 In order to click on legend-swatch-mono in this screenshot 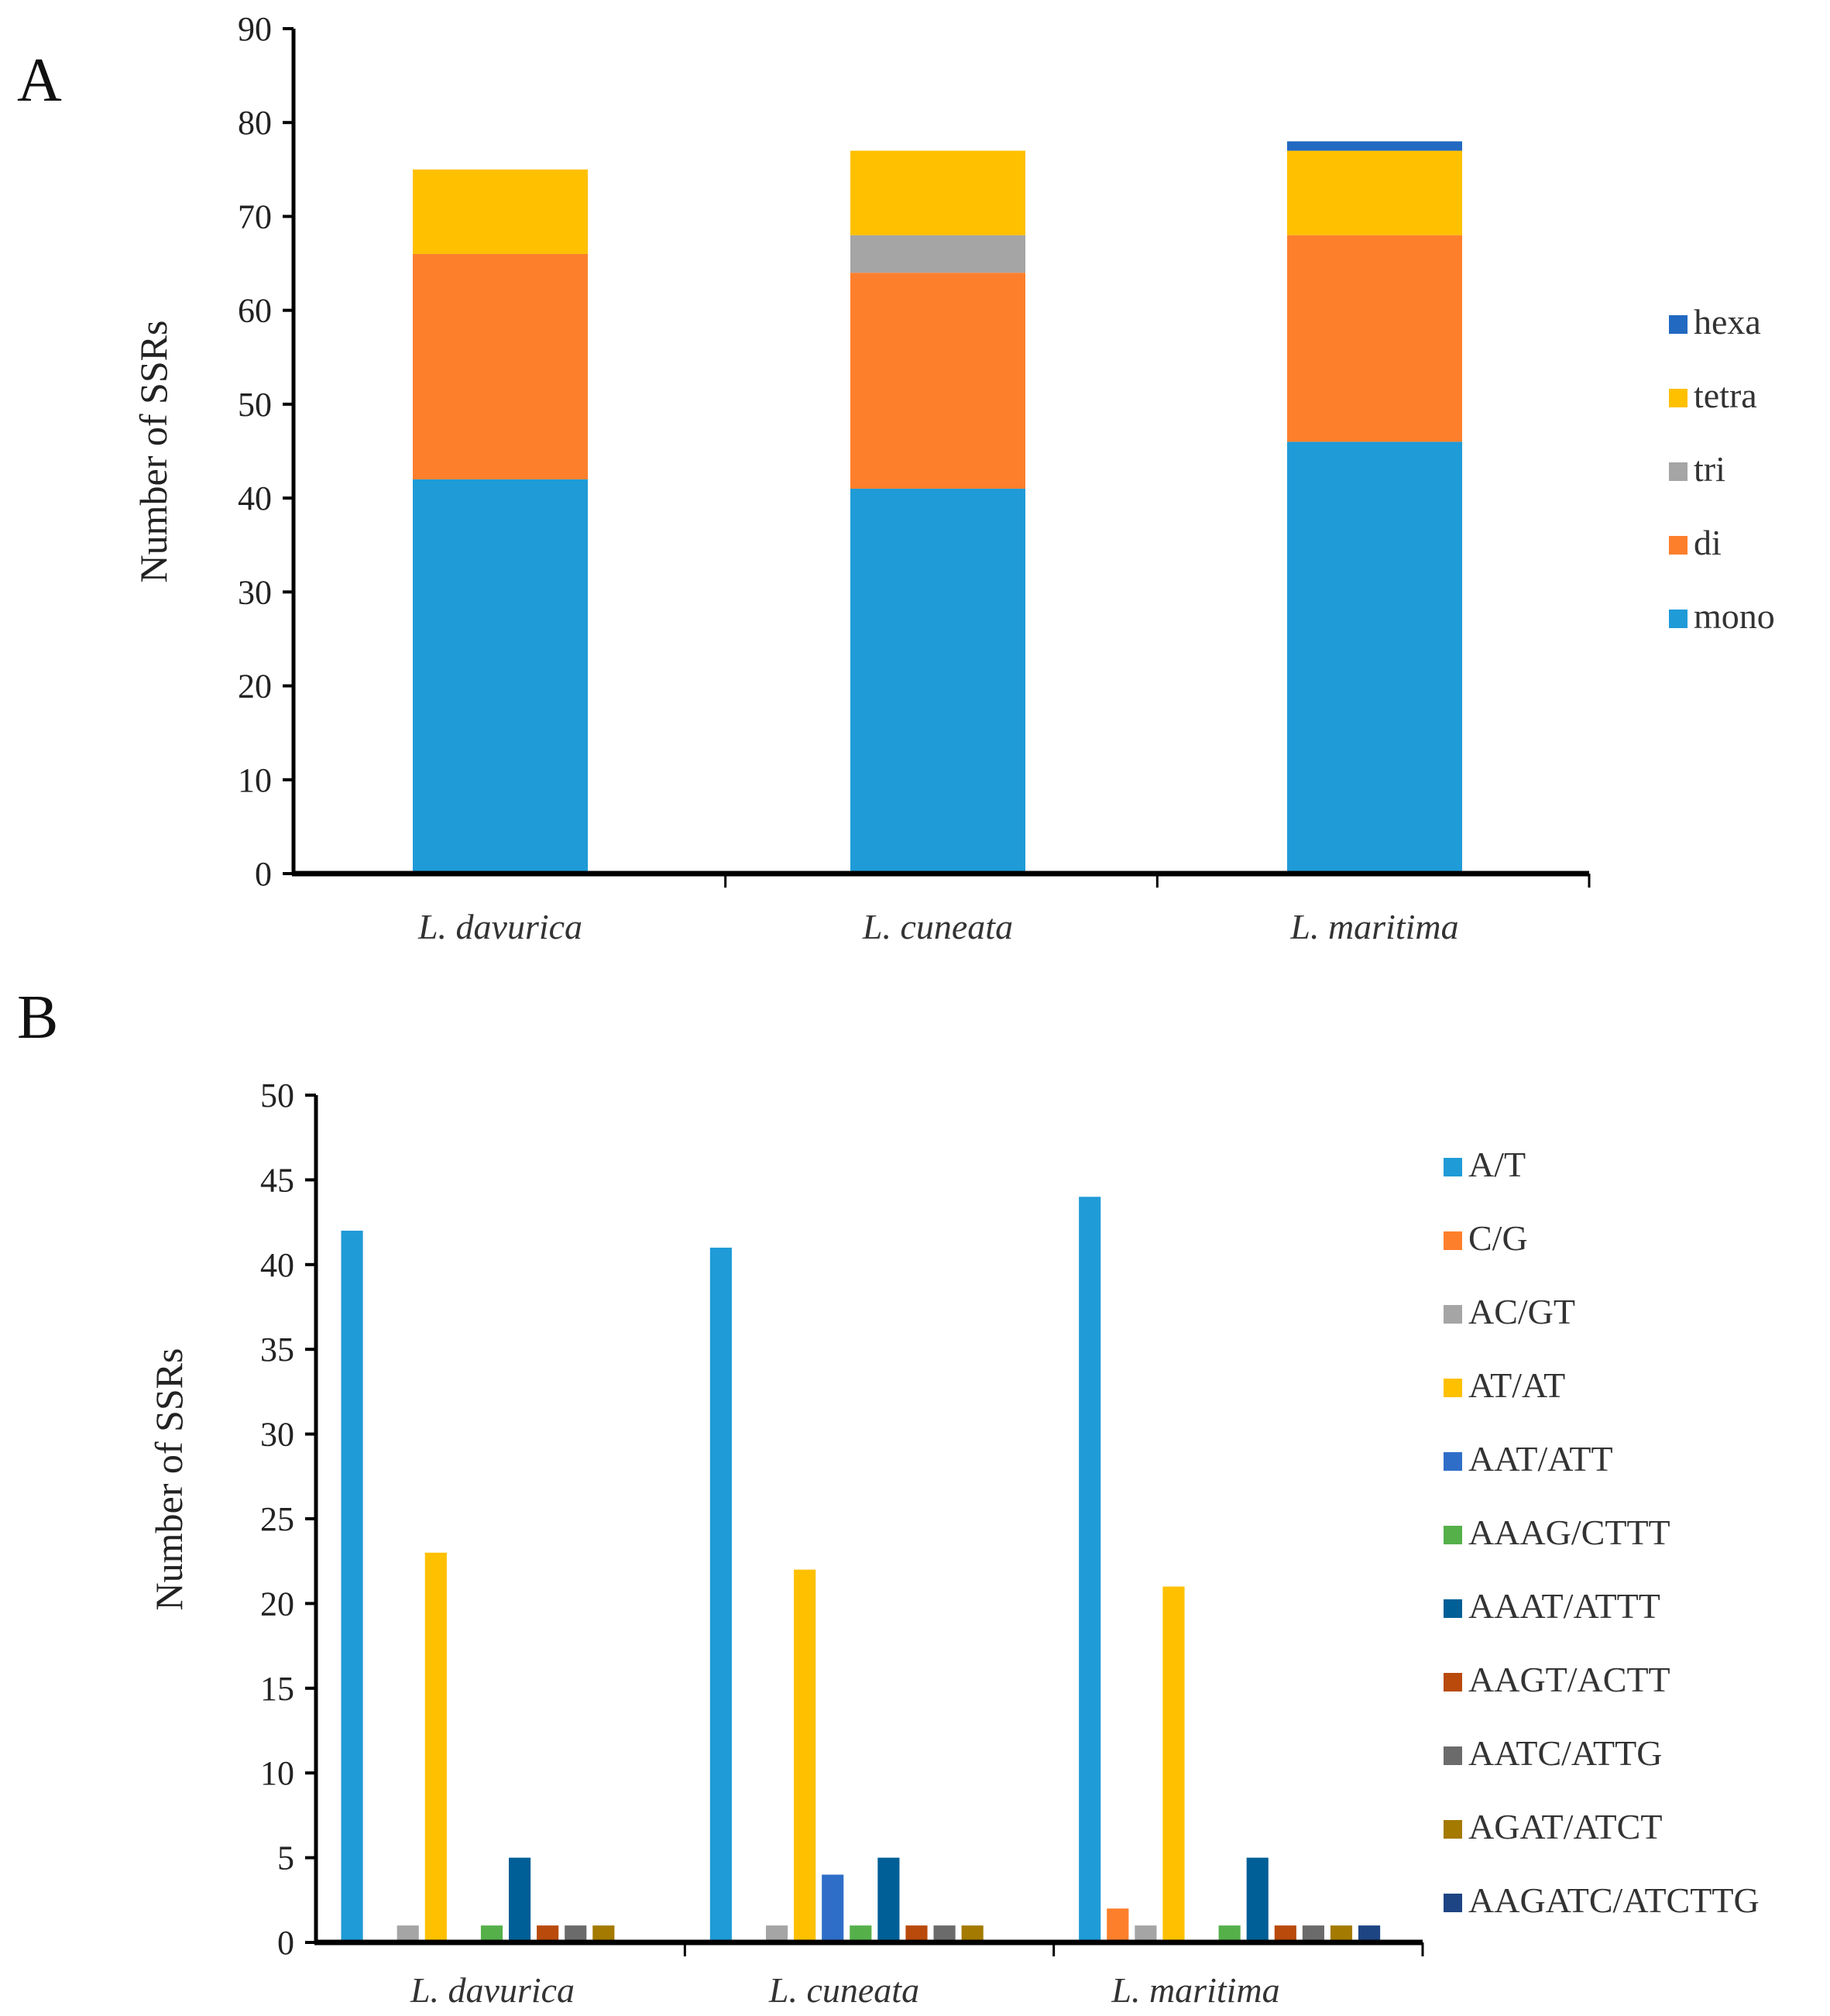, I will do `click(1678, 619)`.